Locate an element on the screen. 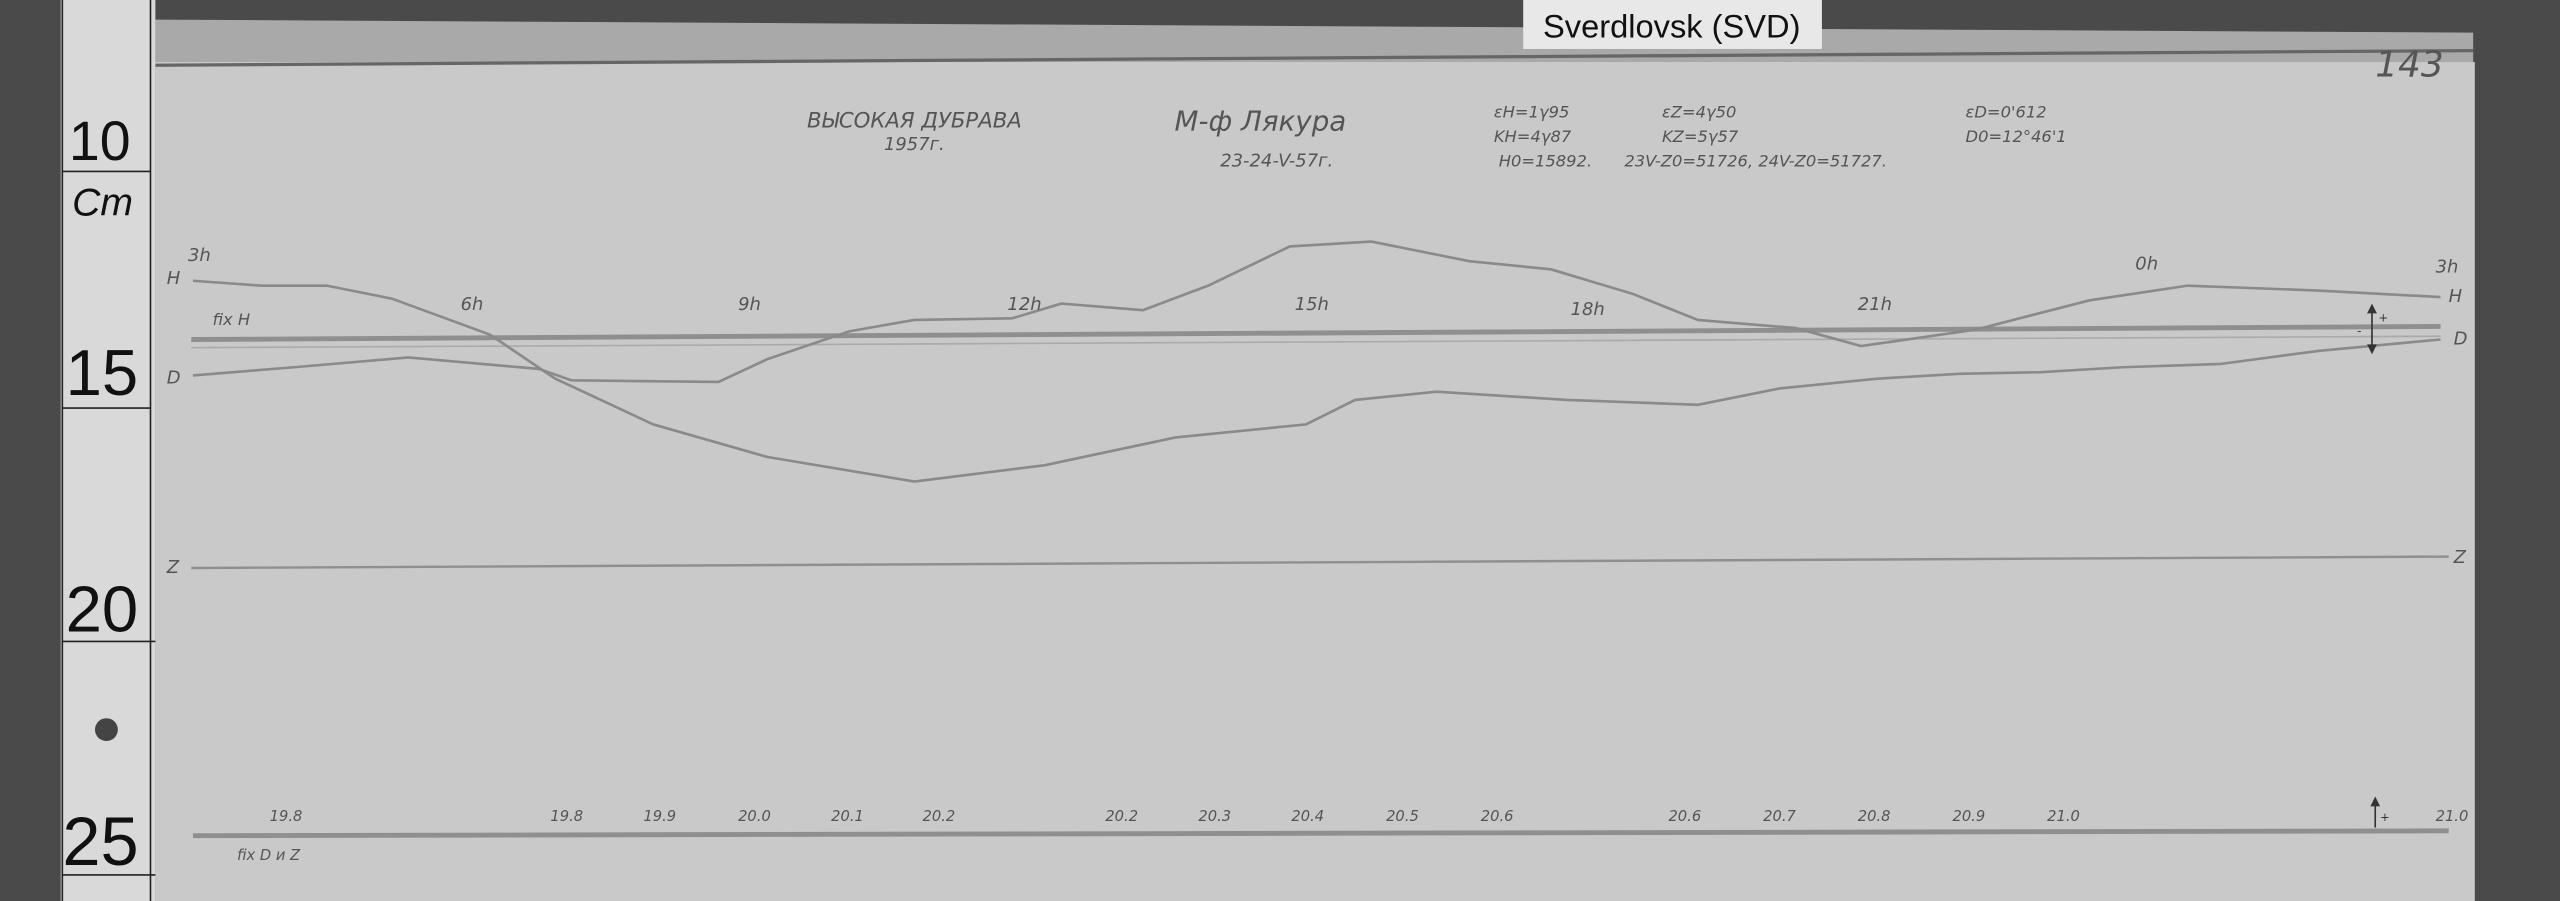 The height and width of the screenshot is (901, 2560). temperature-label: 20.3 is located at coordinates (1214, 816).